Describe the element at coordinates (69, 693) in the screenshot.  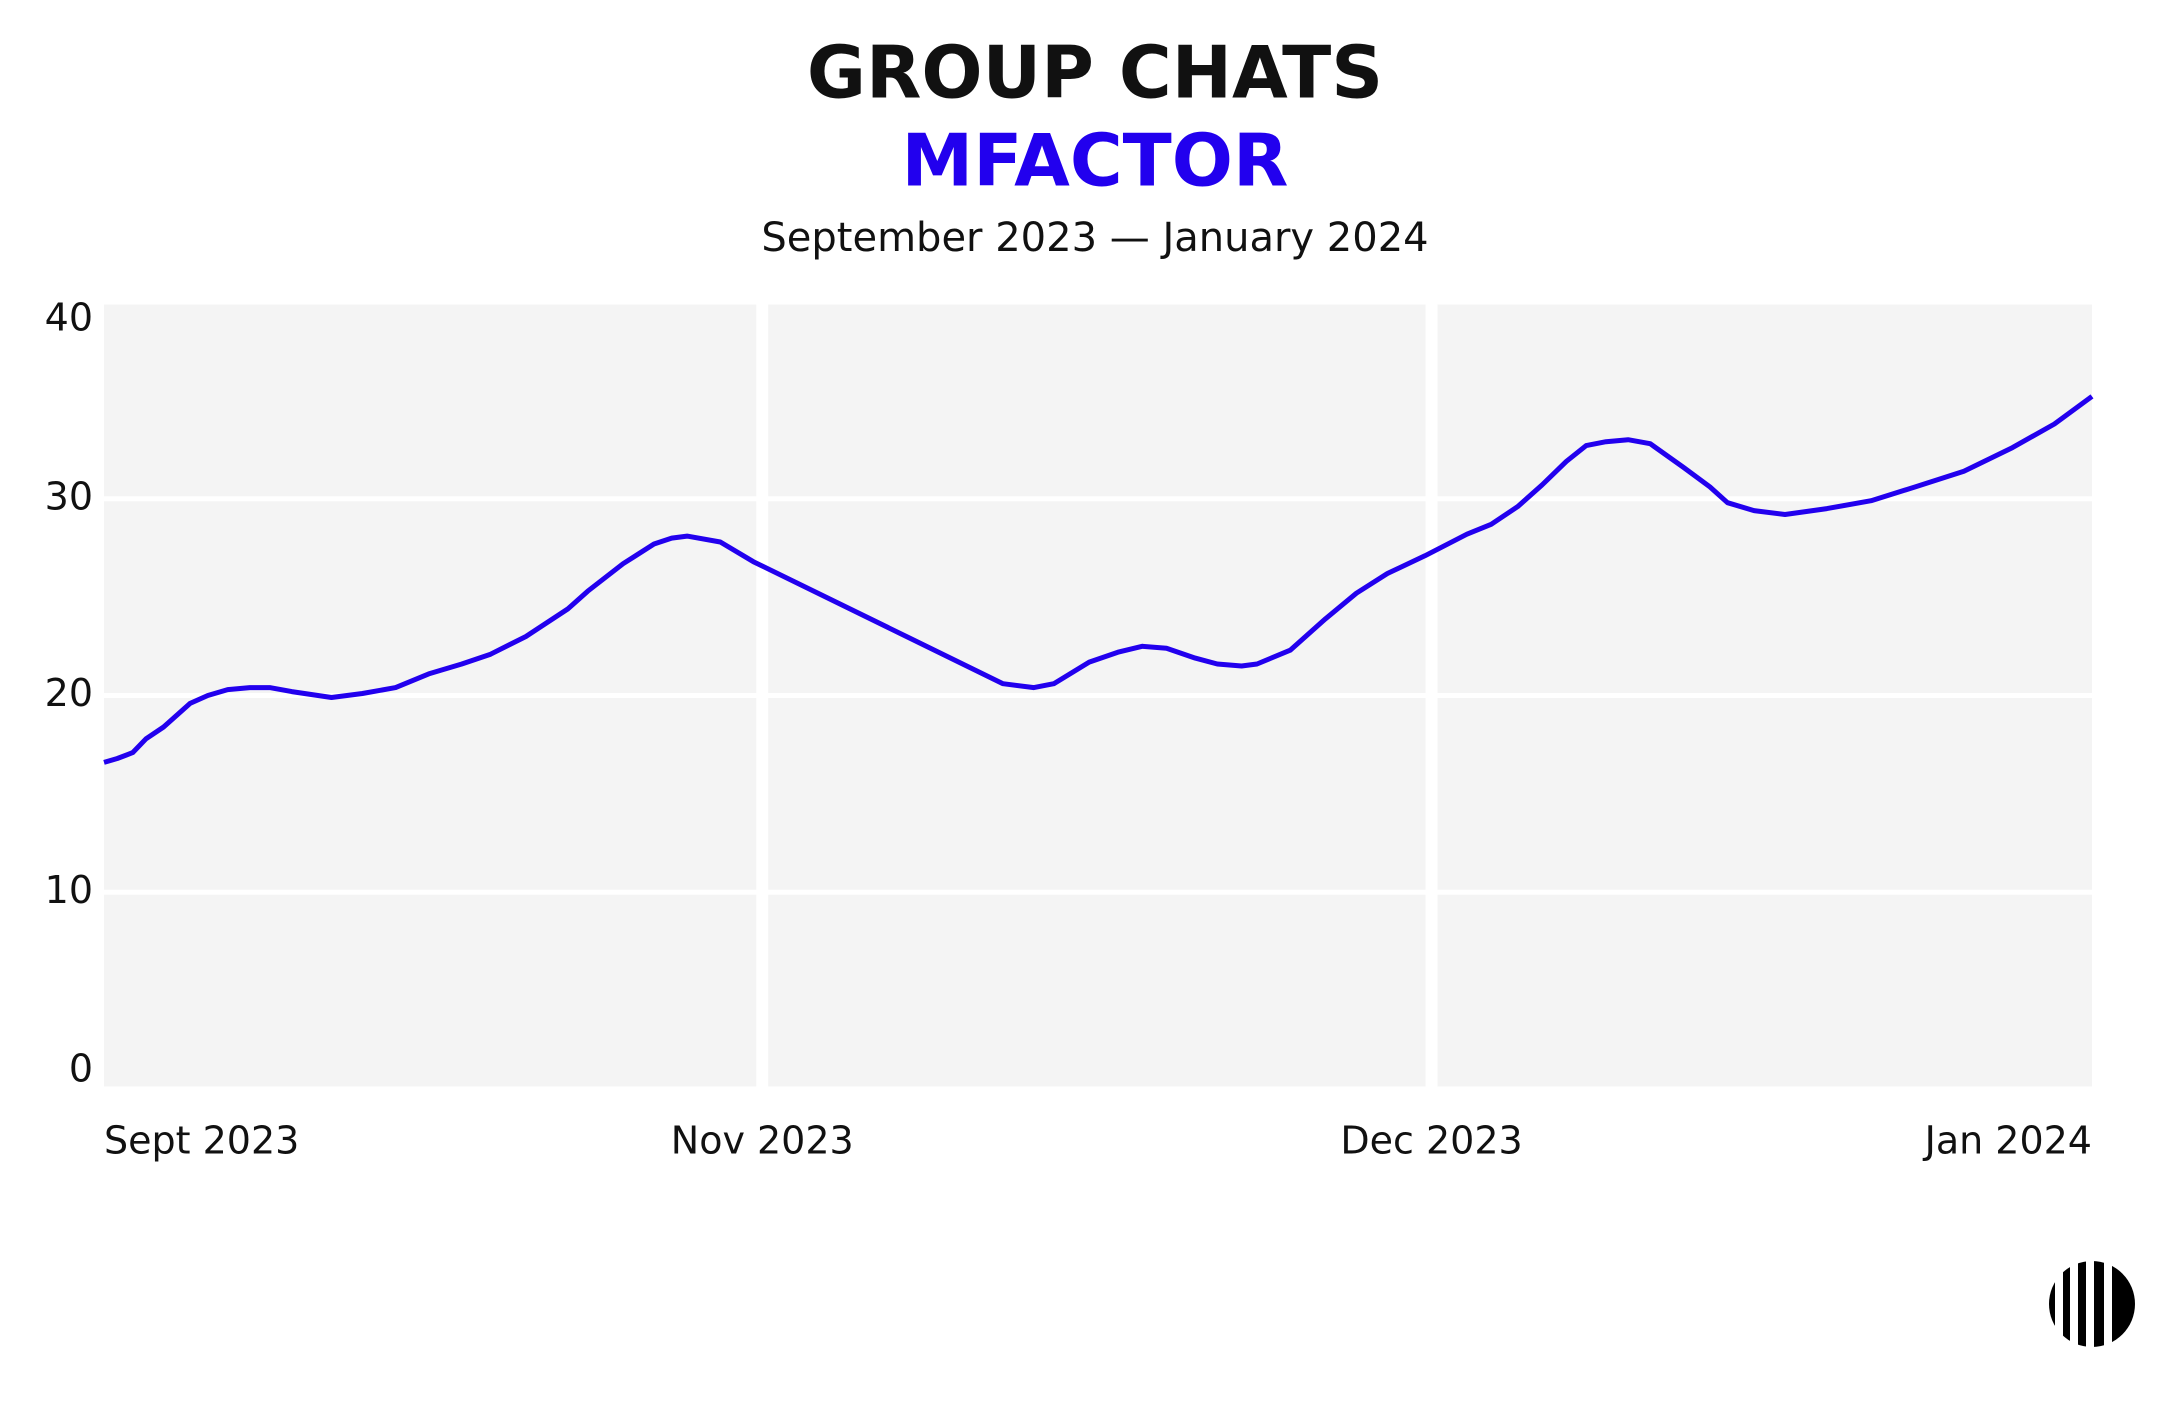
I see `y-tick-label: 20` at that location.